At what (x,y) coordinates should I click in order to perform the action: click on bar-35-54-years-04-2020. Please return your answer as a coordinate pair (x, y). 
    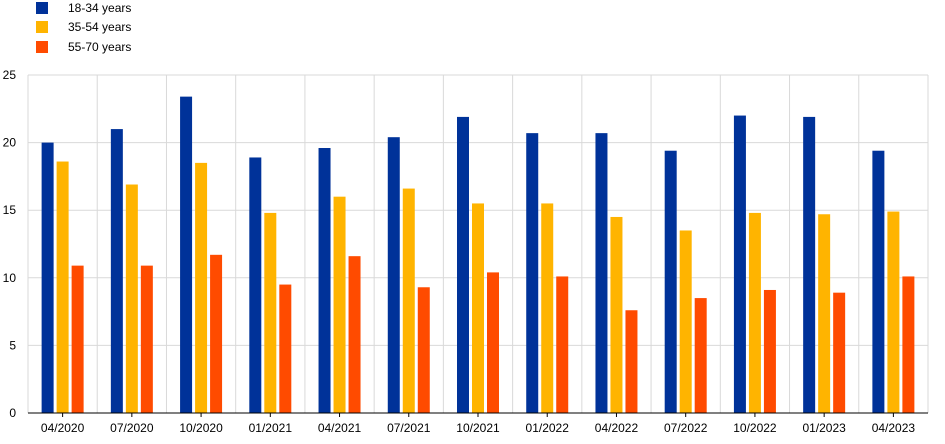
    Looking at the image, I should click on (62, 287).